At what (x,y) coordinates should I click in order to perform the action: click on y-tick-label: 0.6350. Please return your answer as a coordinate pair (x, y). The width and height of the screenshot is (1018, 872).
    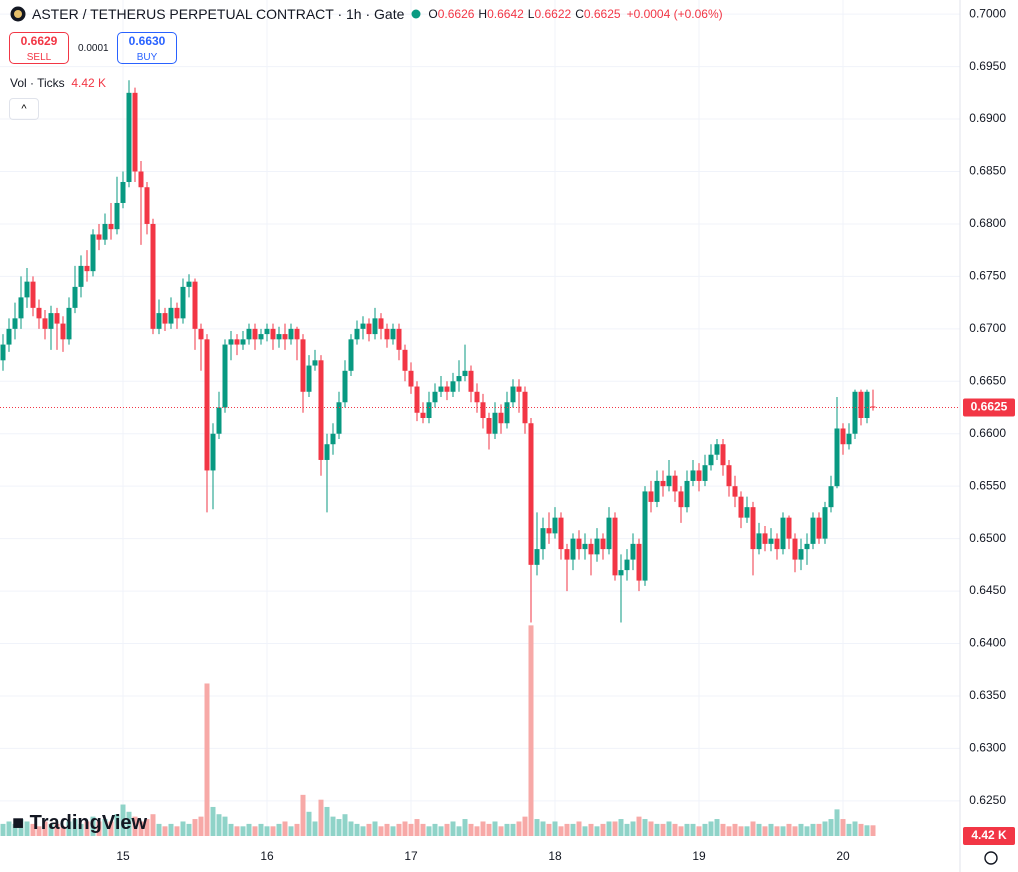
    Looking at the image, I should click on (987, 695).